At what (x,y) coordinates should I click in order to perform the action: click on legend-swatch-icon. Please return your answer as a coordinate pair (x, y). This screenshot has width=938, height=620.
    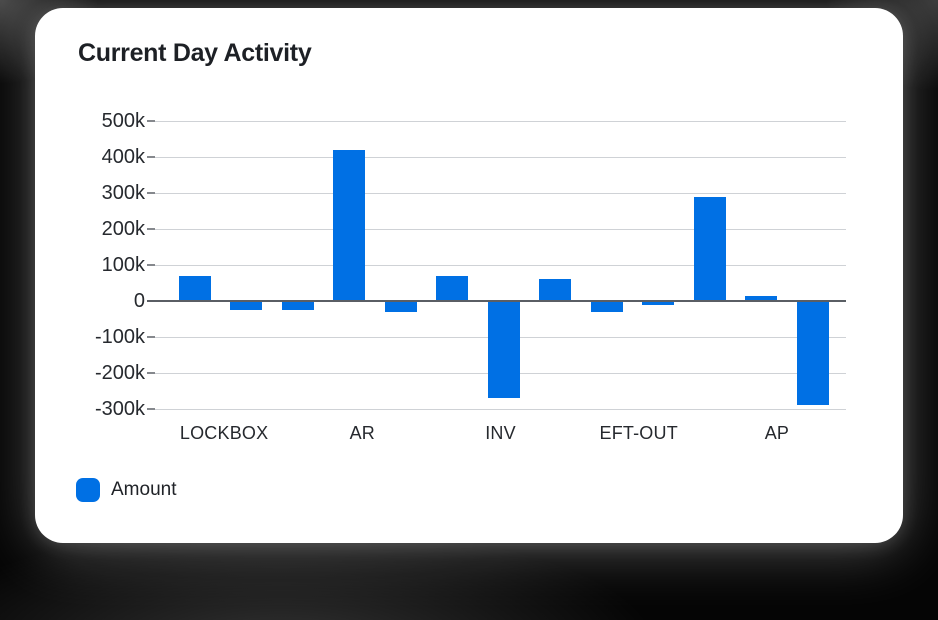
    Looking at the image, I should click on (88, 490).